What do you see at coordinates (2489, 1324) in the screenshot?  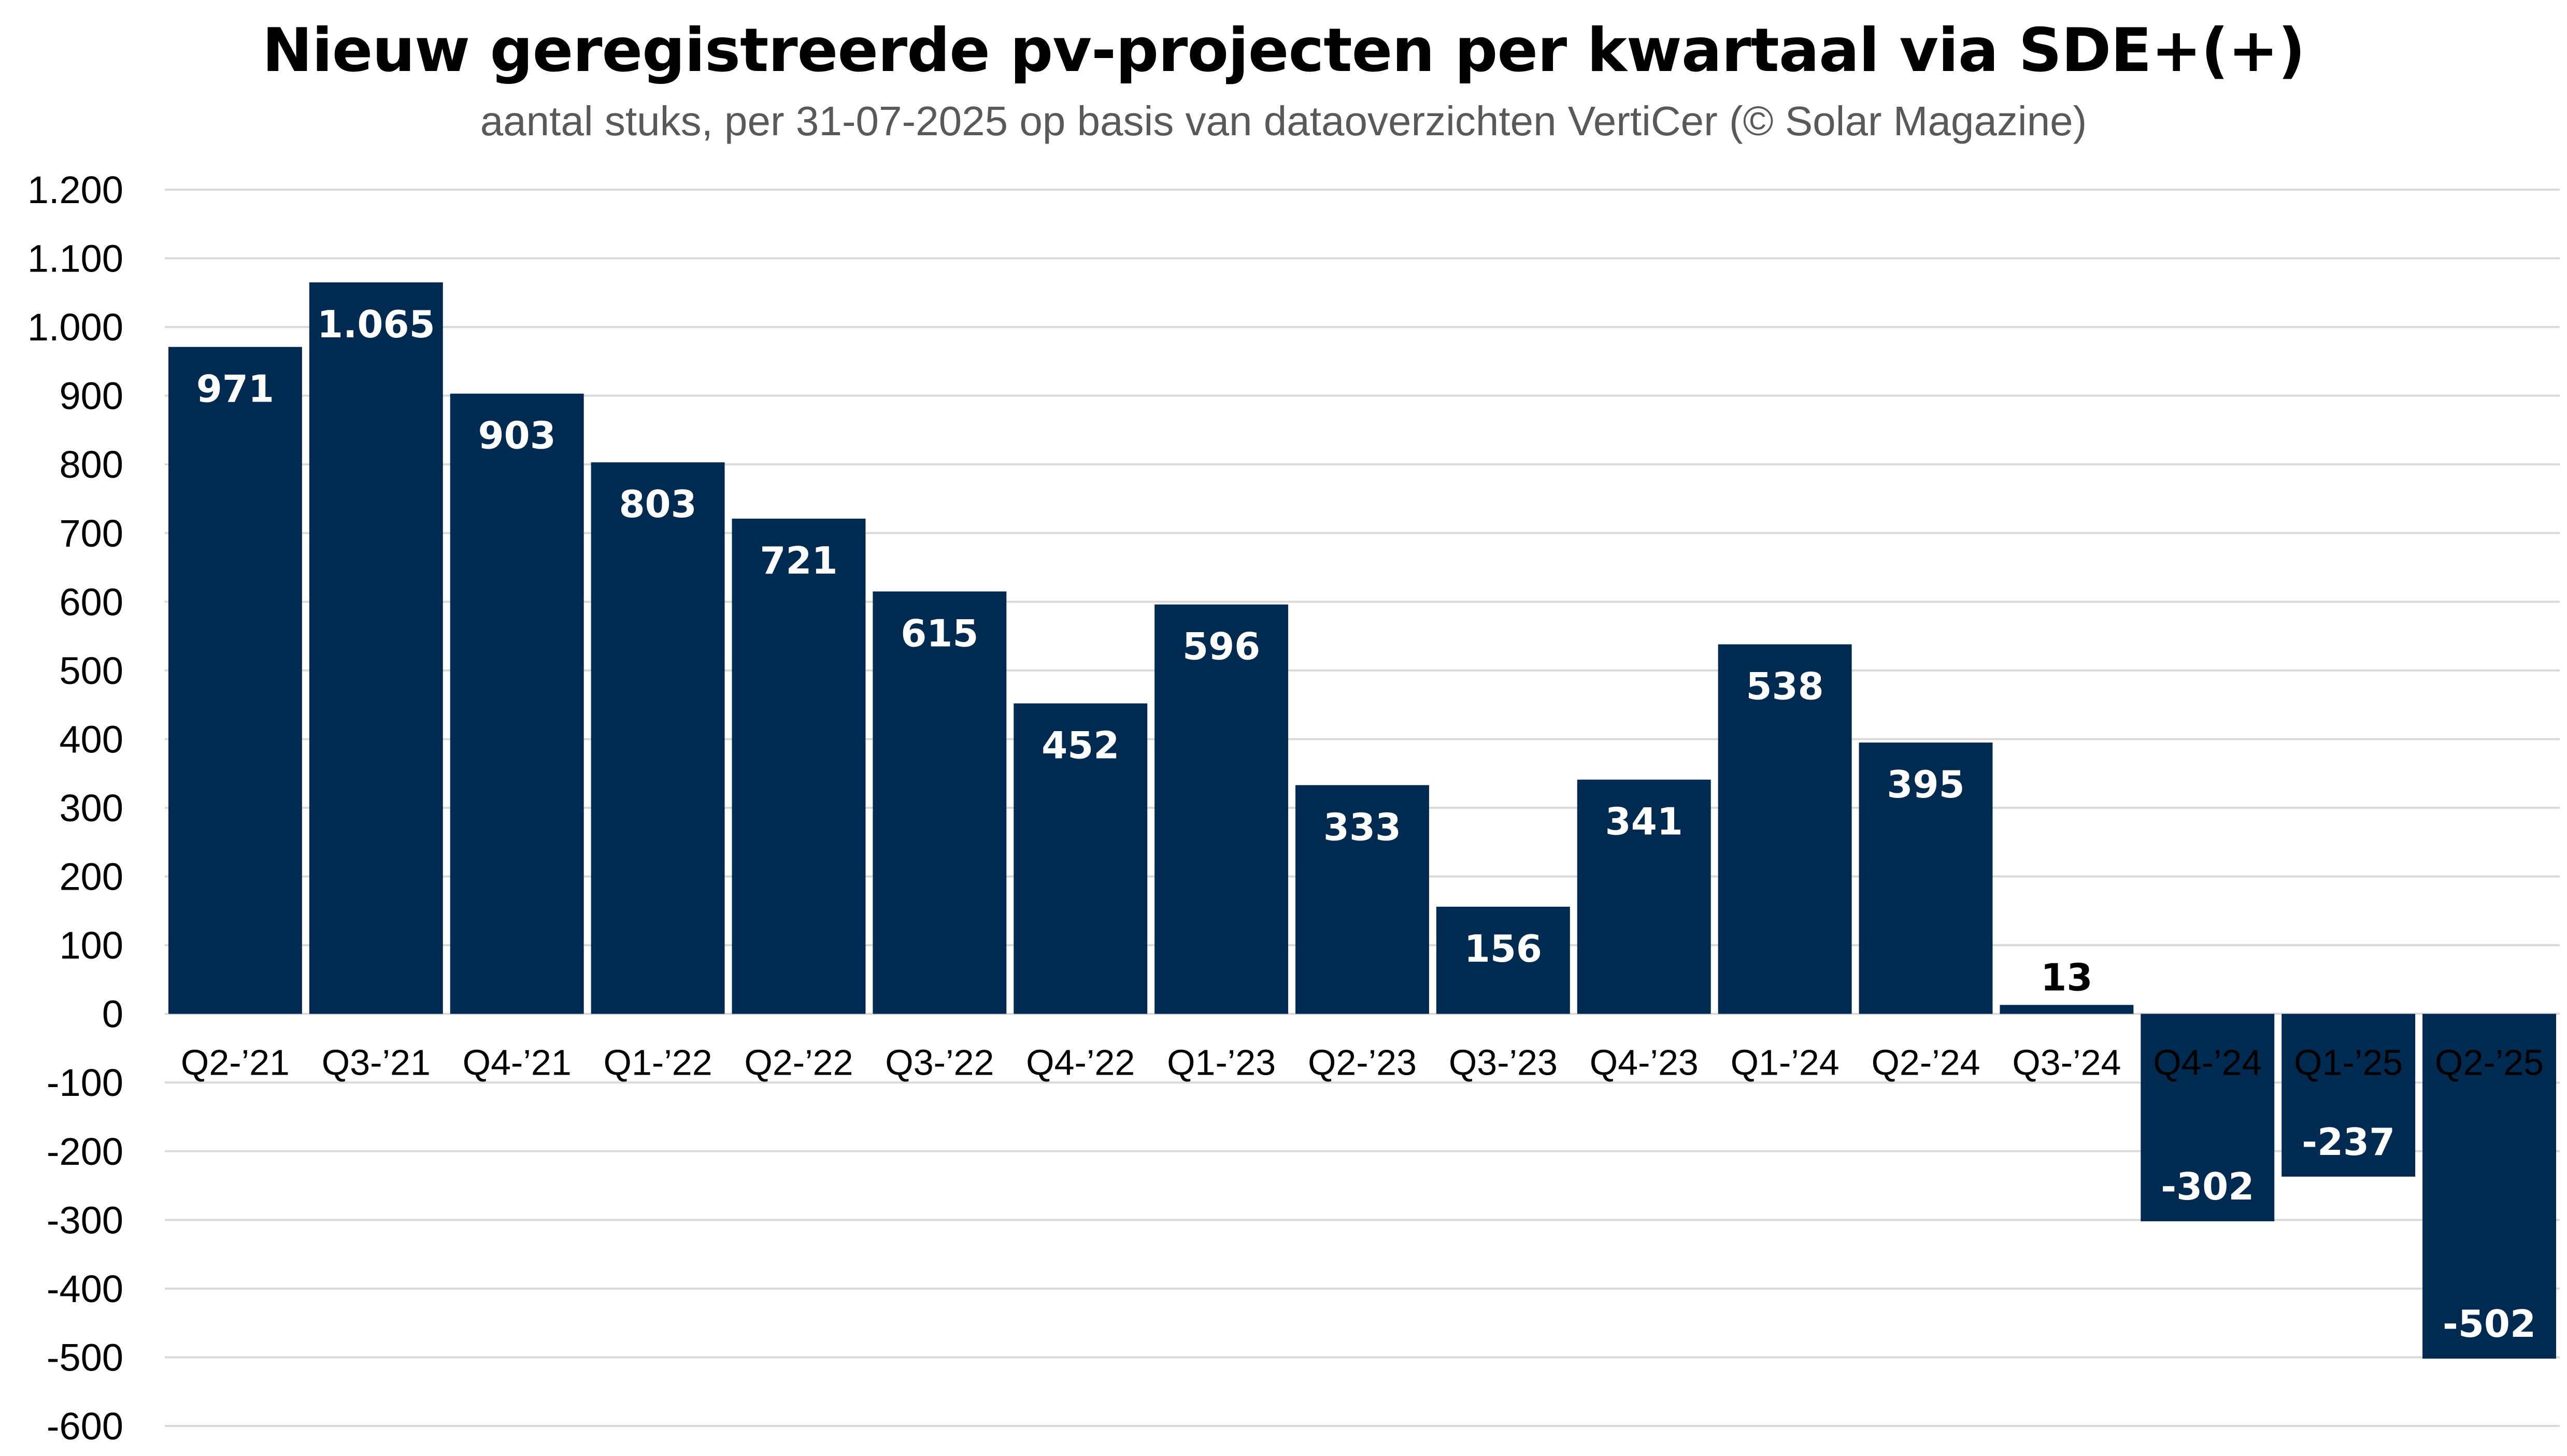 I see `data-label: -502` at bounding box center [2489, 1324].